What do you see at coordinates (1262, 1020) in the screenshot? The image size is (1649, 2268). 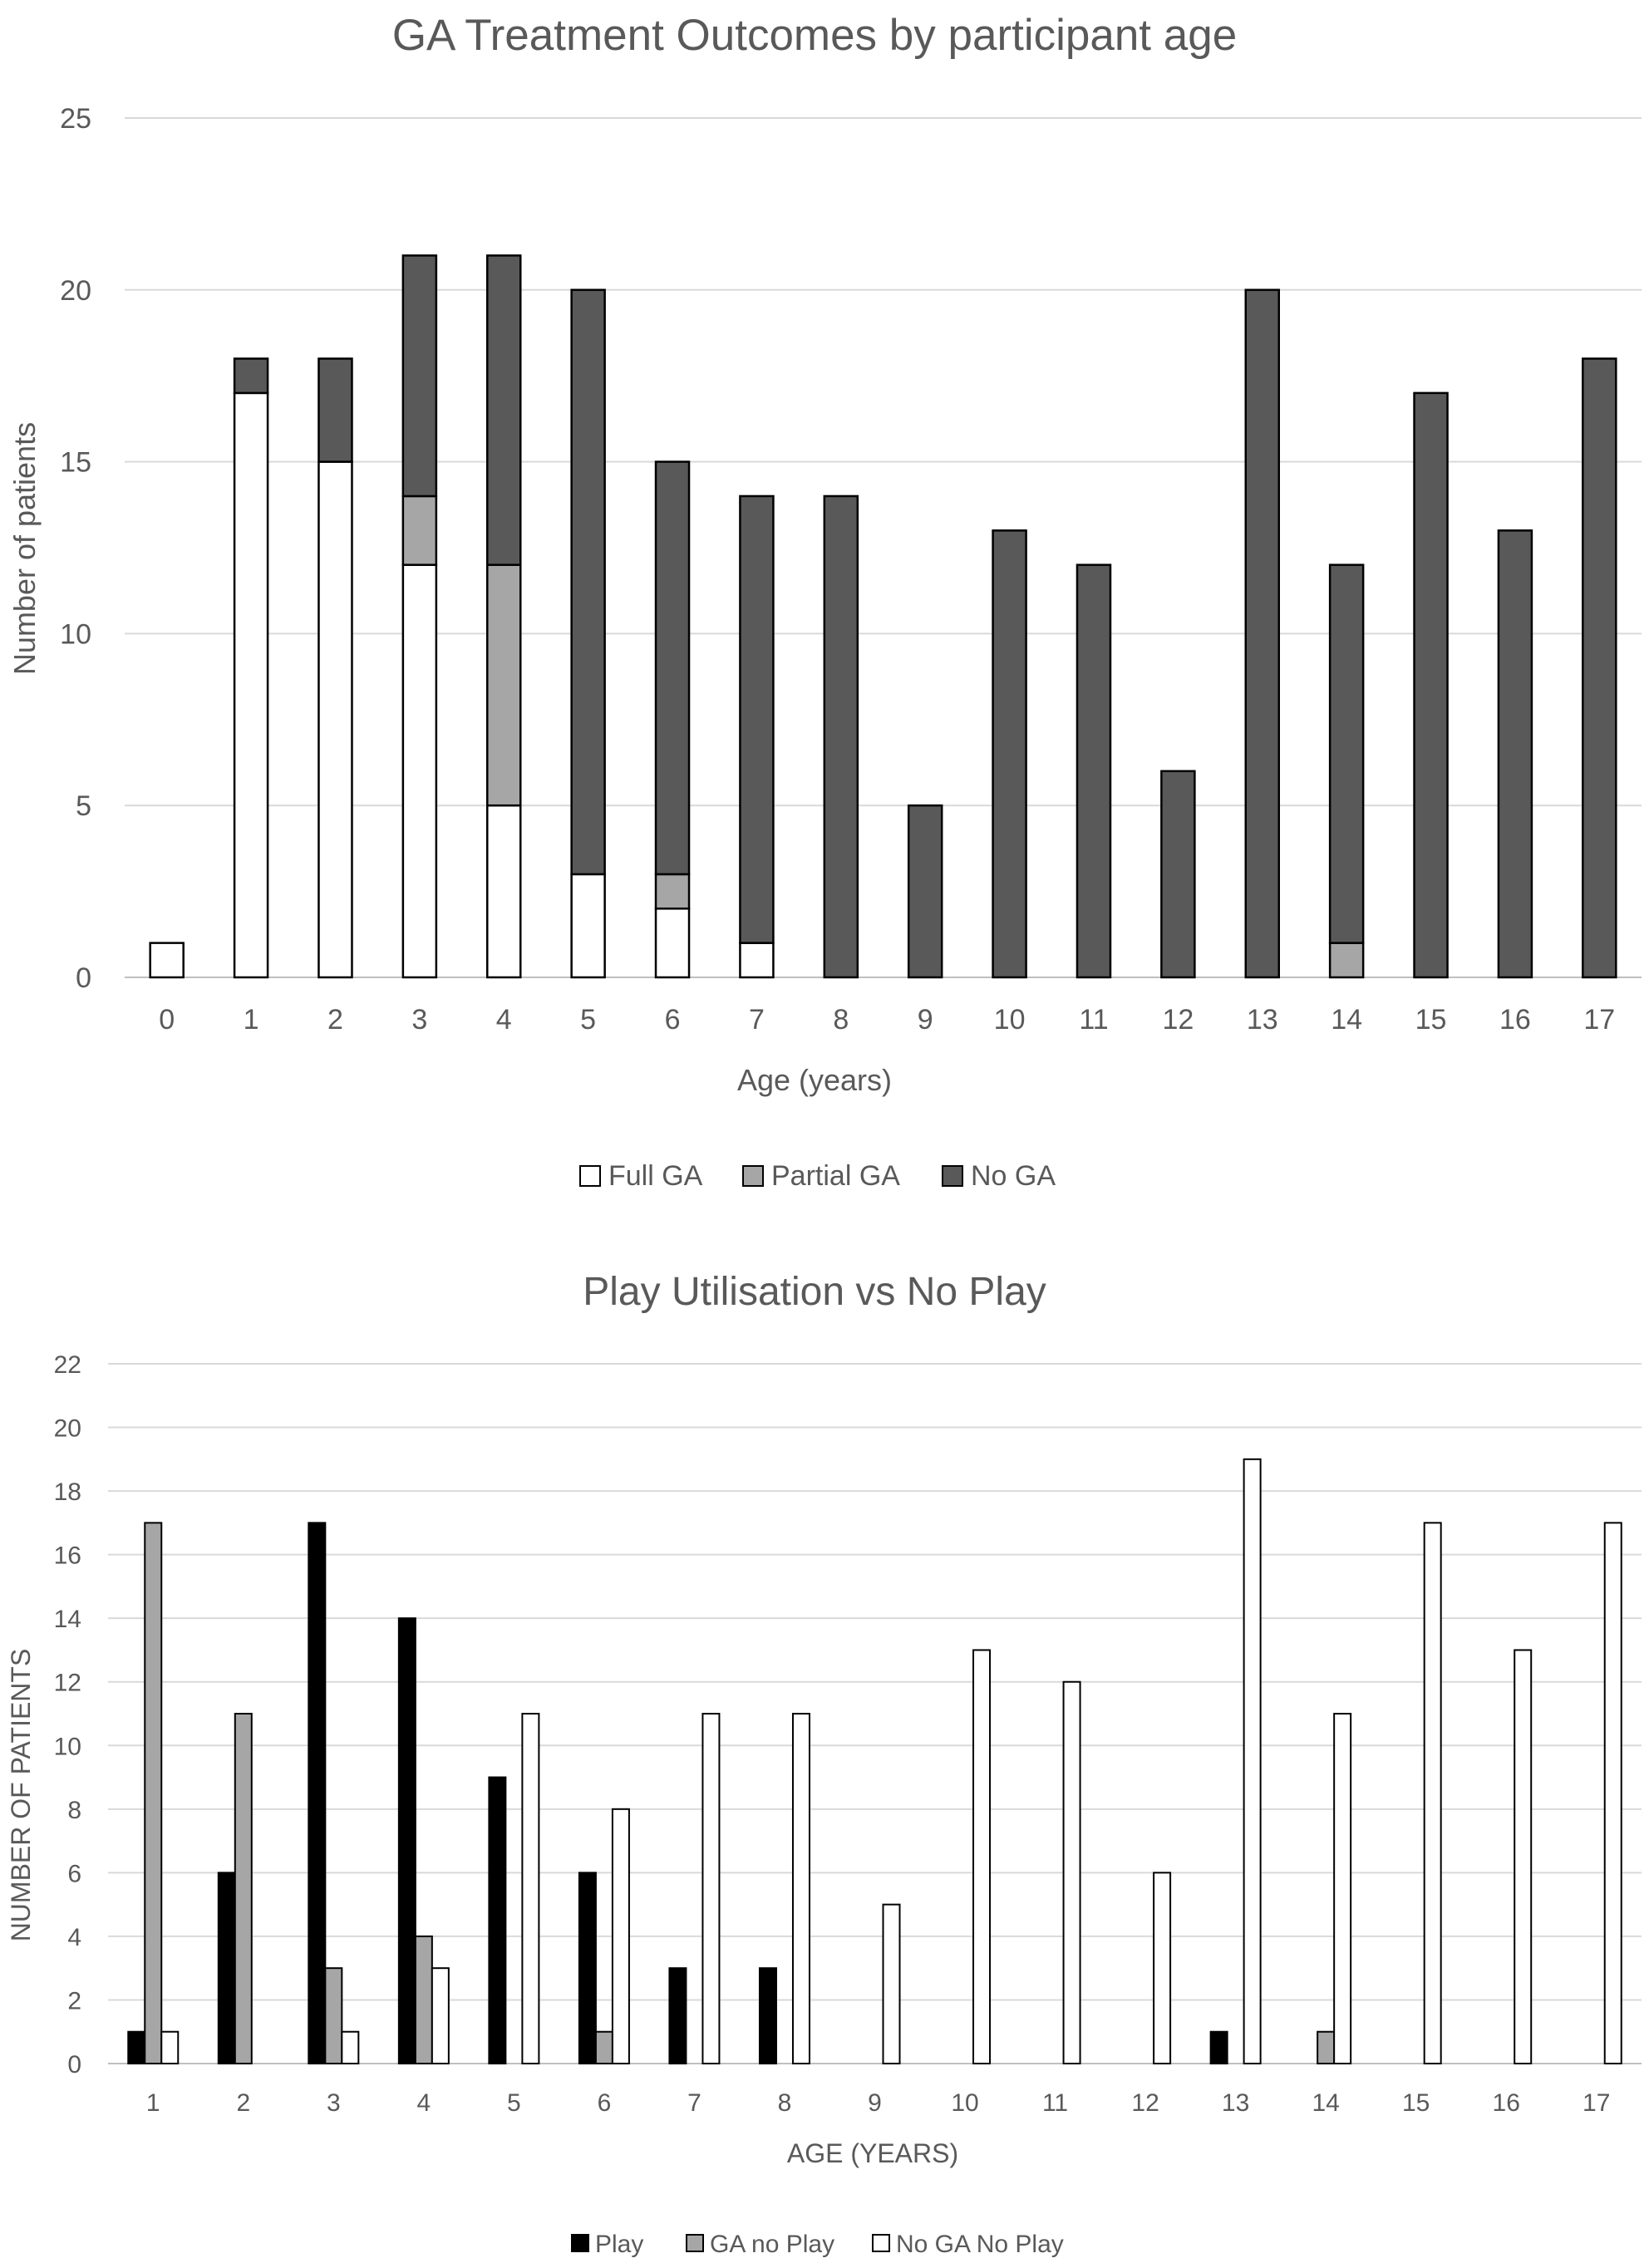 I see `chart1-x-tick-label: 13` at bounding box center [1262, 1020].